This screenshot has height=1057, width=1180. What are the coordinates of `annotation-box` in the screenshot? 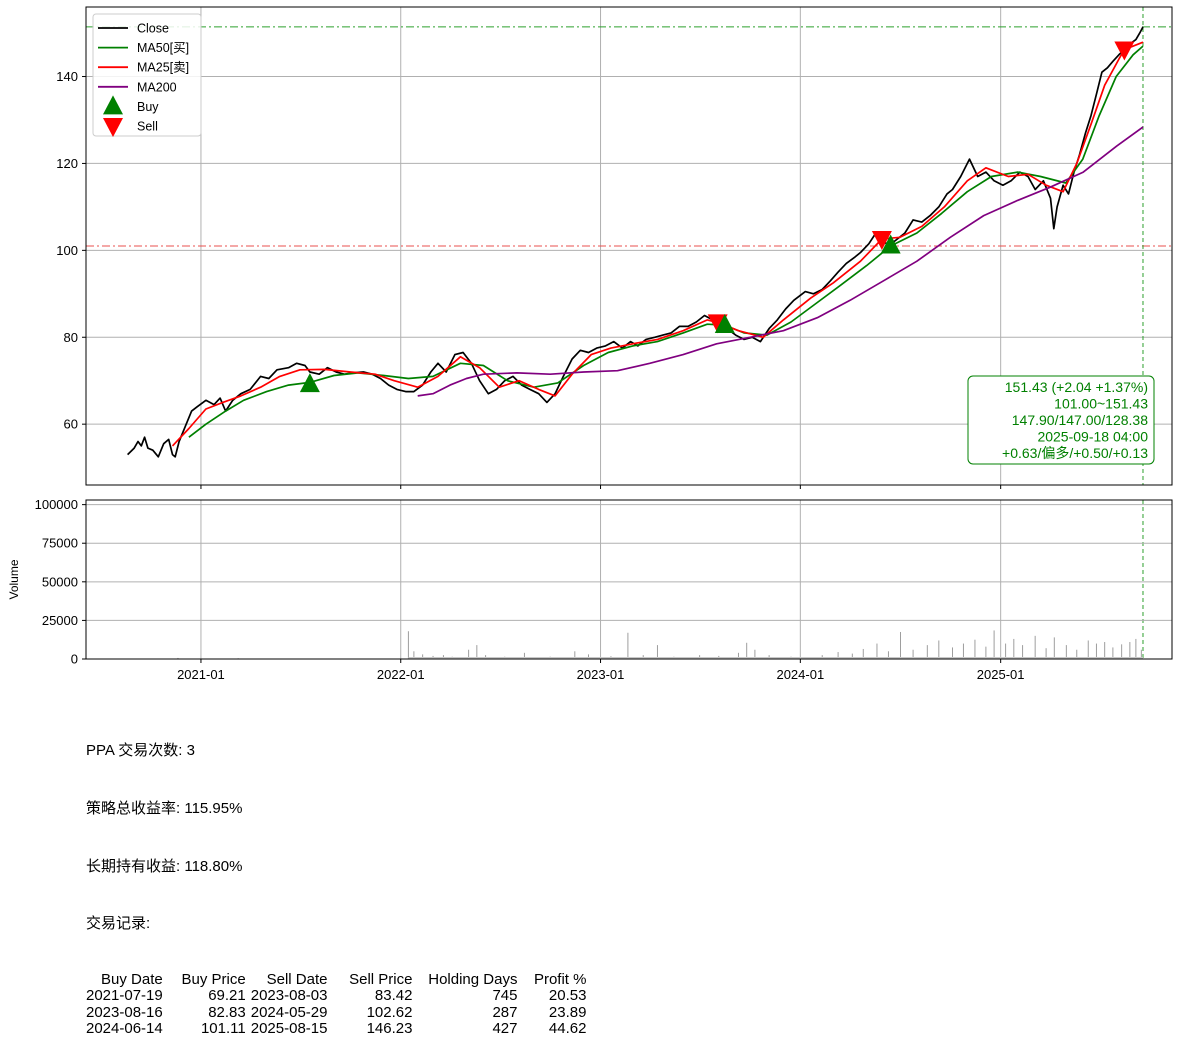 It's located at (1061, 420).